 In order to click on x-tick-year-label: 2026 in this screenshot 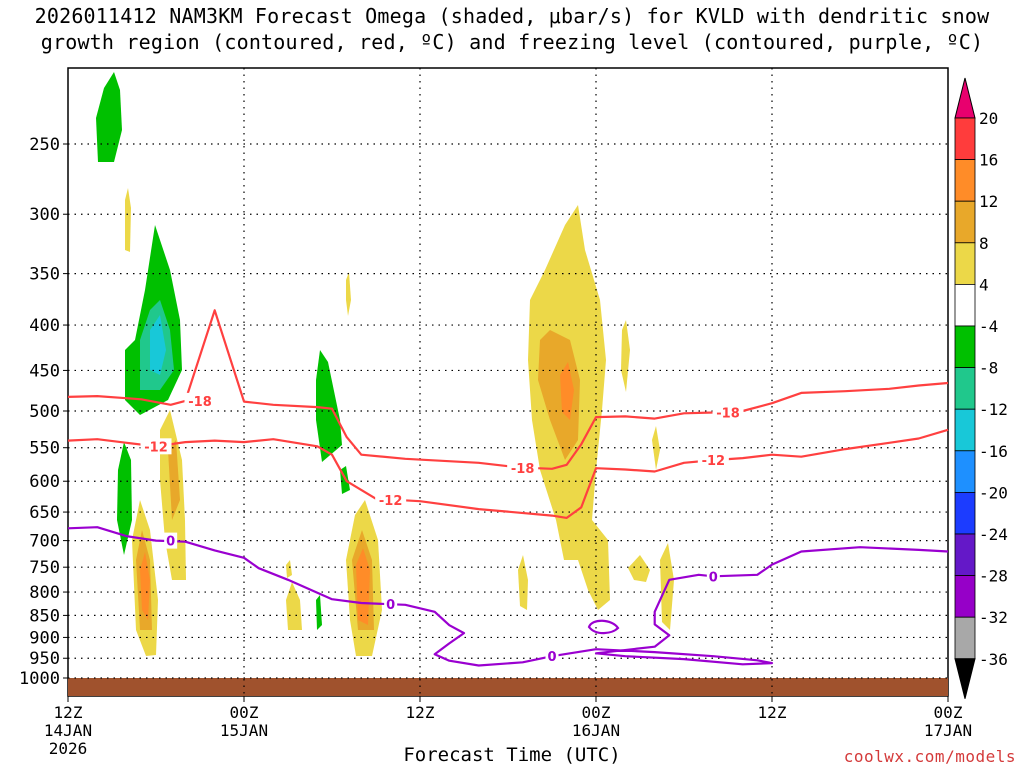, I will do `click(68, 748)`.